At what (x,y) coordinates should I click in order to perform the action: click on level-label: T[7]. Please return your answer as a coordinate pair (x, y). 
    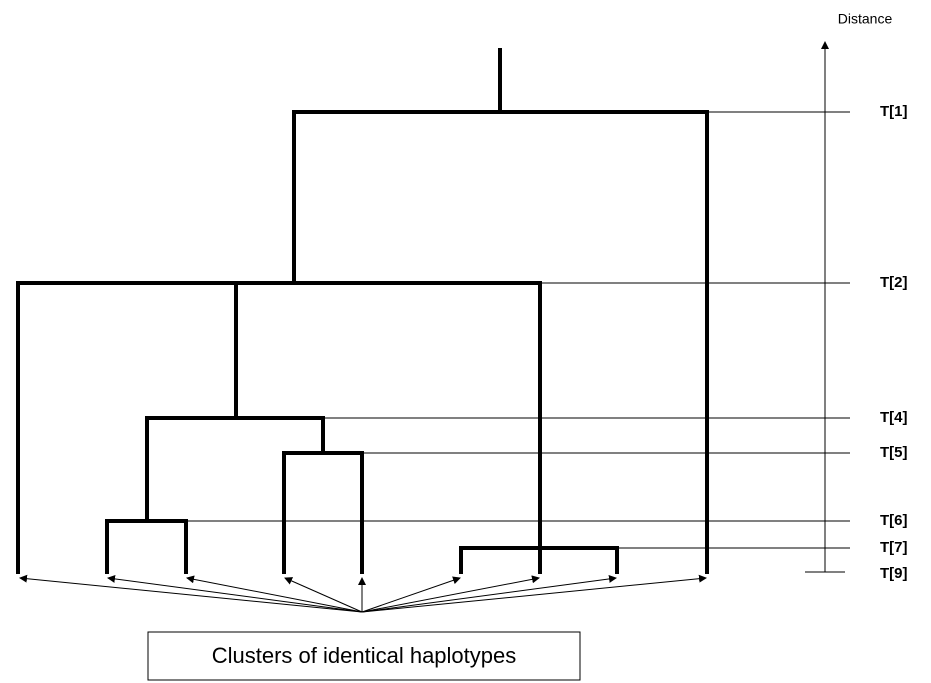
    Looking at the image, I should click on (894, 547).